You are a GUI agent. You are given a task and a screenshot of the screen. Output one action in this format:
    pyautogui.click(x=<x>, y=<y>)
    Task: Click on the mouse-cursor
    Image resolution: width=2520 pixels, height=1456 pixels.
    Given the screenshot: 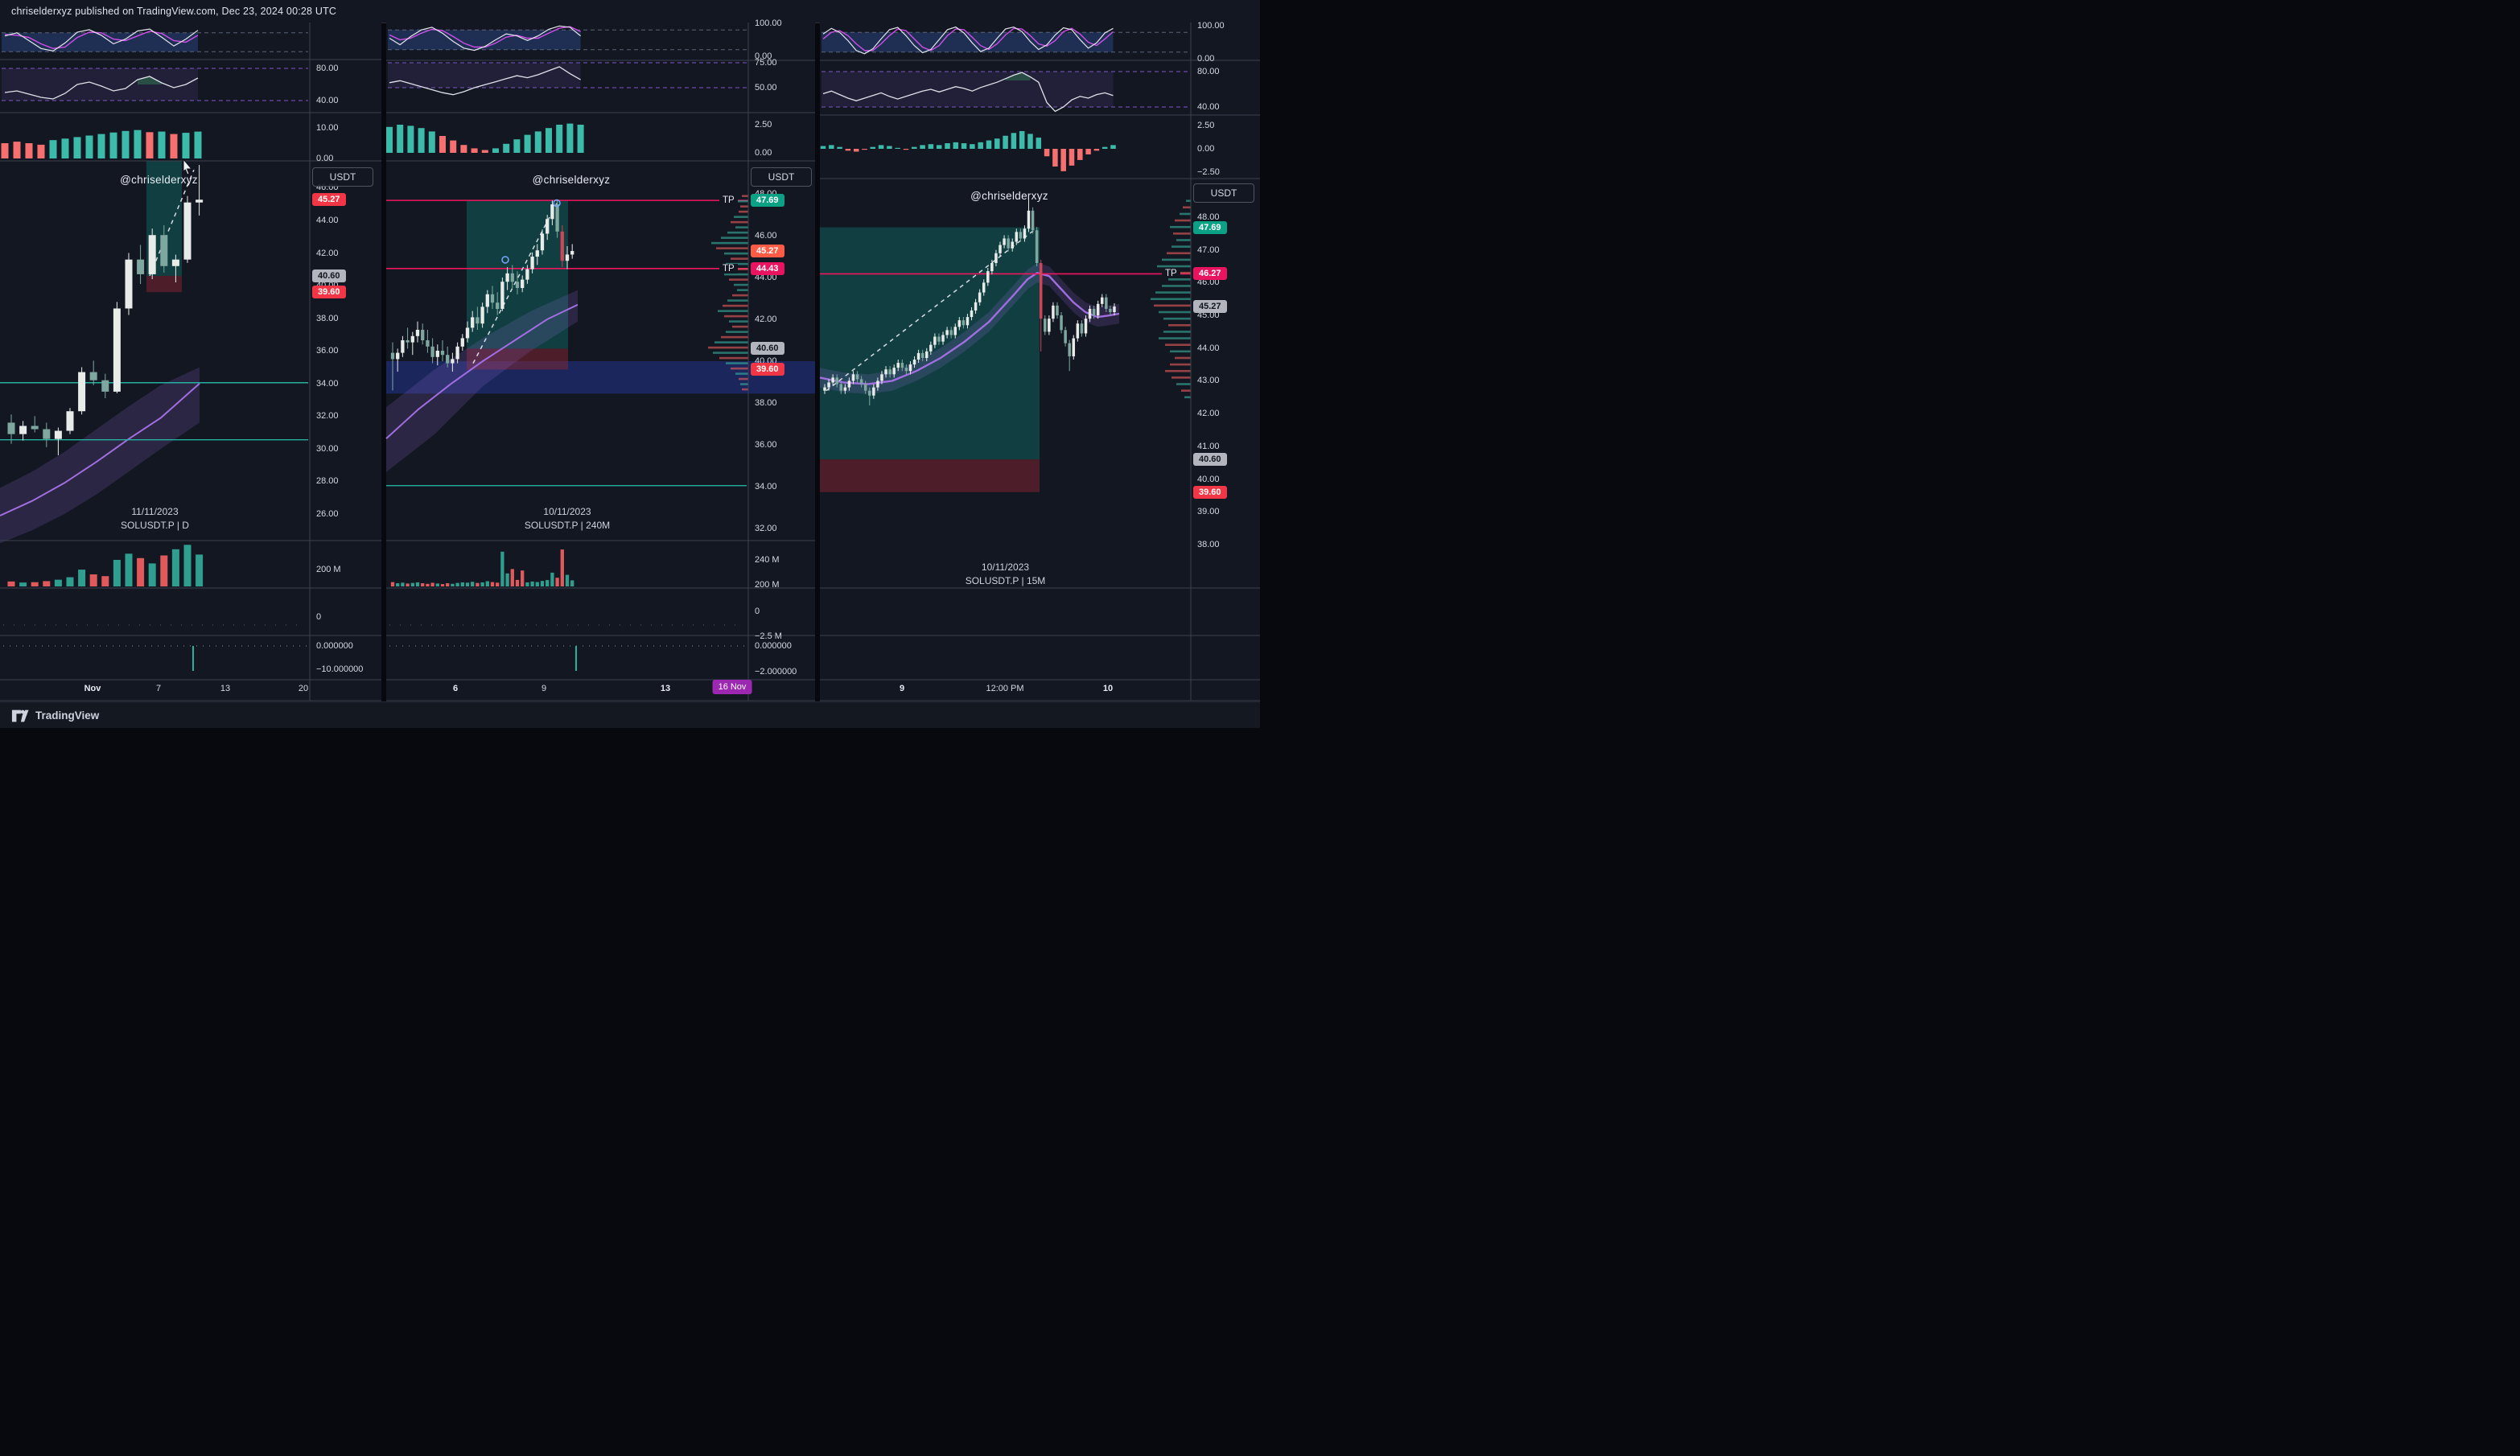 What is the action you would take?
    pyautogui.click(x=188, y=166)
    